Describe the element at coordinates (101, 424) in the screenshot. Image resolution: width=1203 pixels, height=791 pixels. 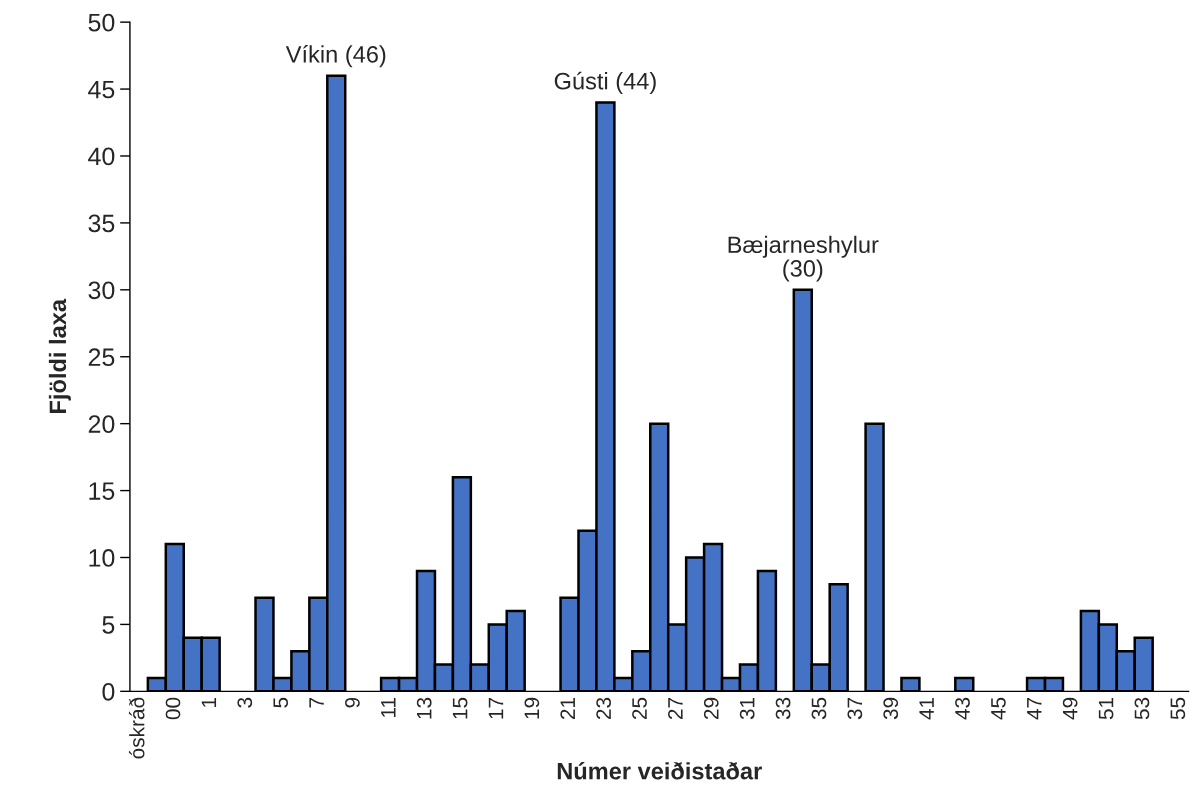
I see `y-tick-label: 20` at that location.